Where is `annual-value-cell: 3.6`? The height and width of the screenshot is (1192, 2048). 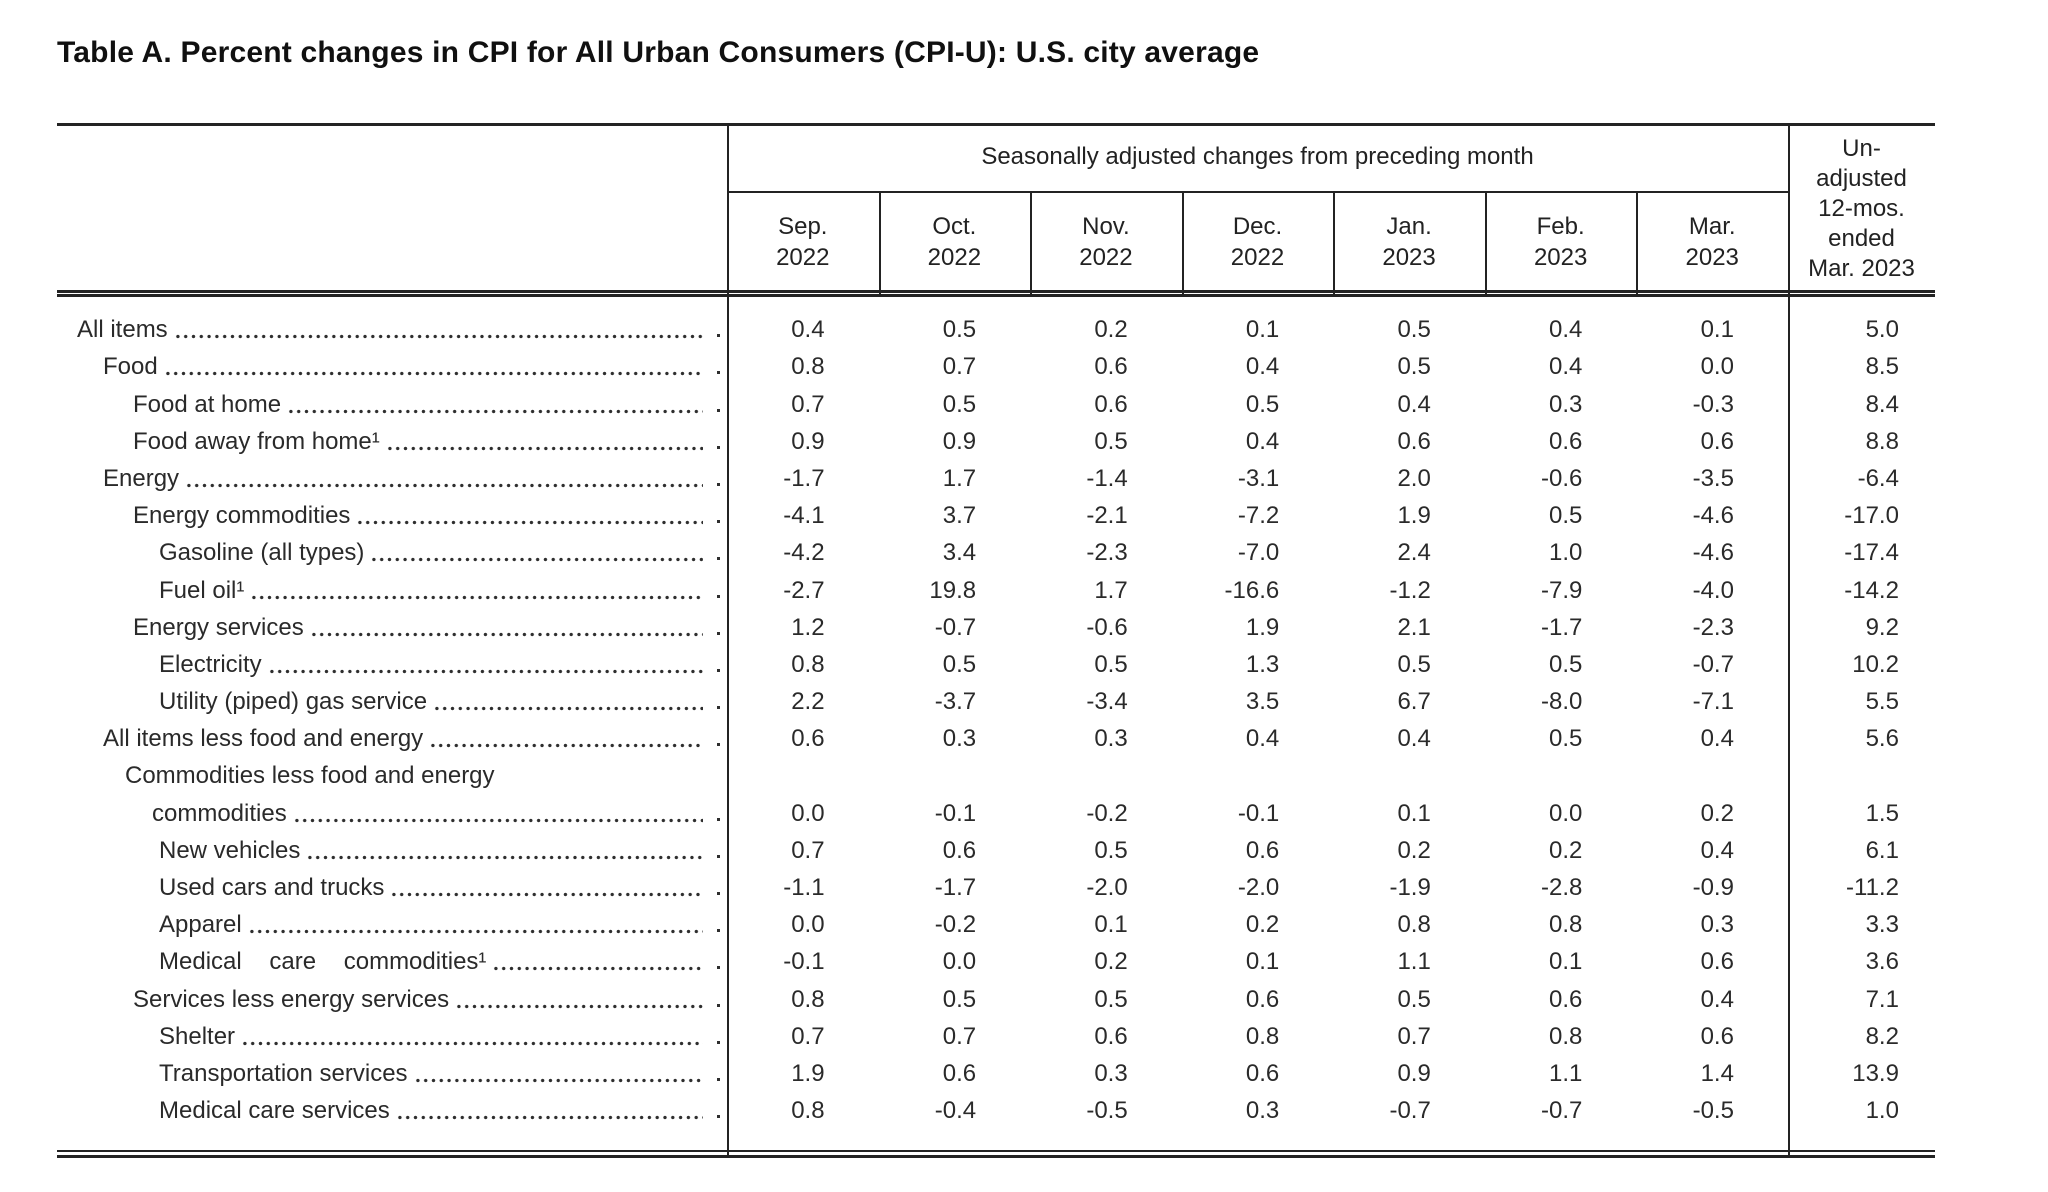 annual-value-cell: 3.6 is located at coordinates (1882, 962).